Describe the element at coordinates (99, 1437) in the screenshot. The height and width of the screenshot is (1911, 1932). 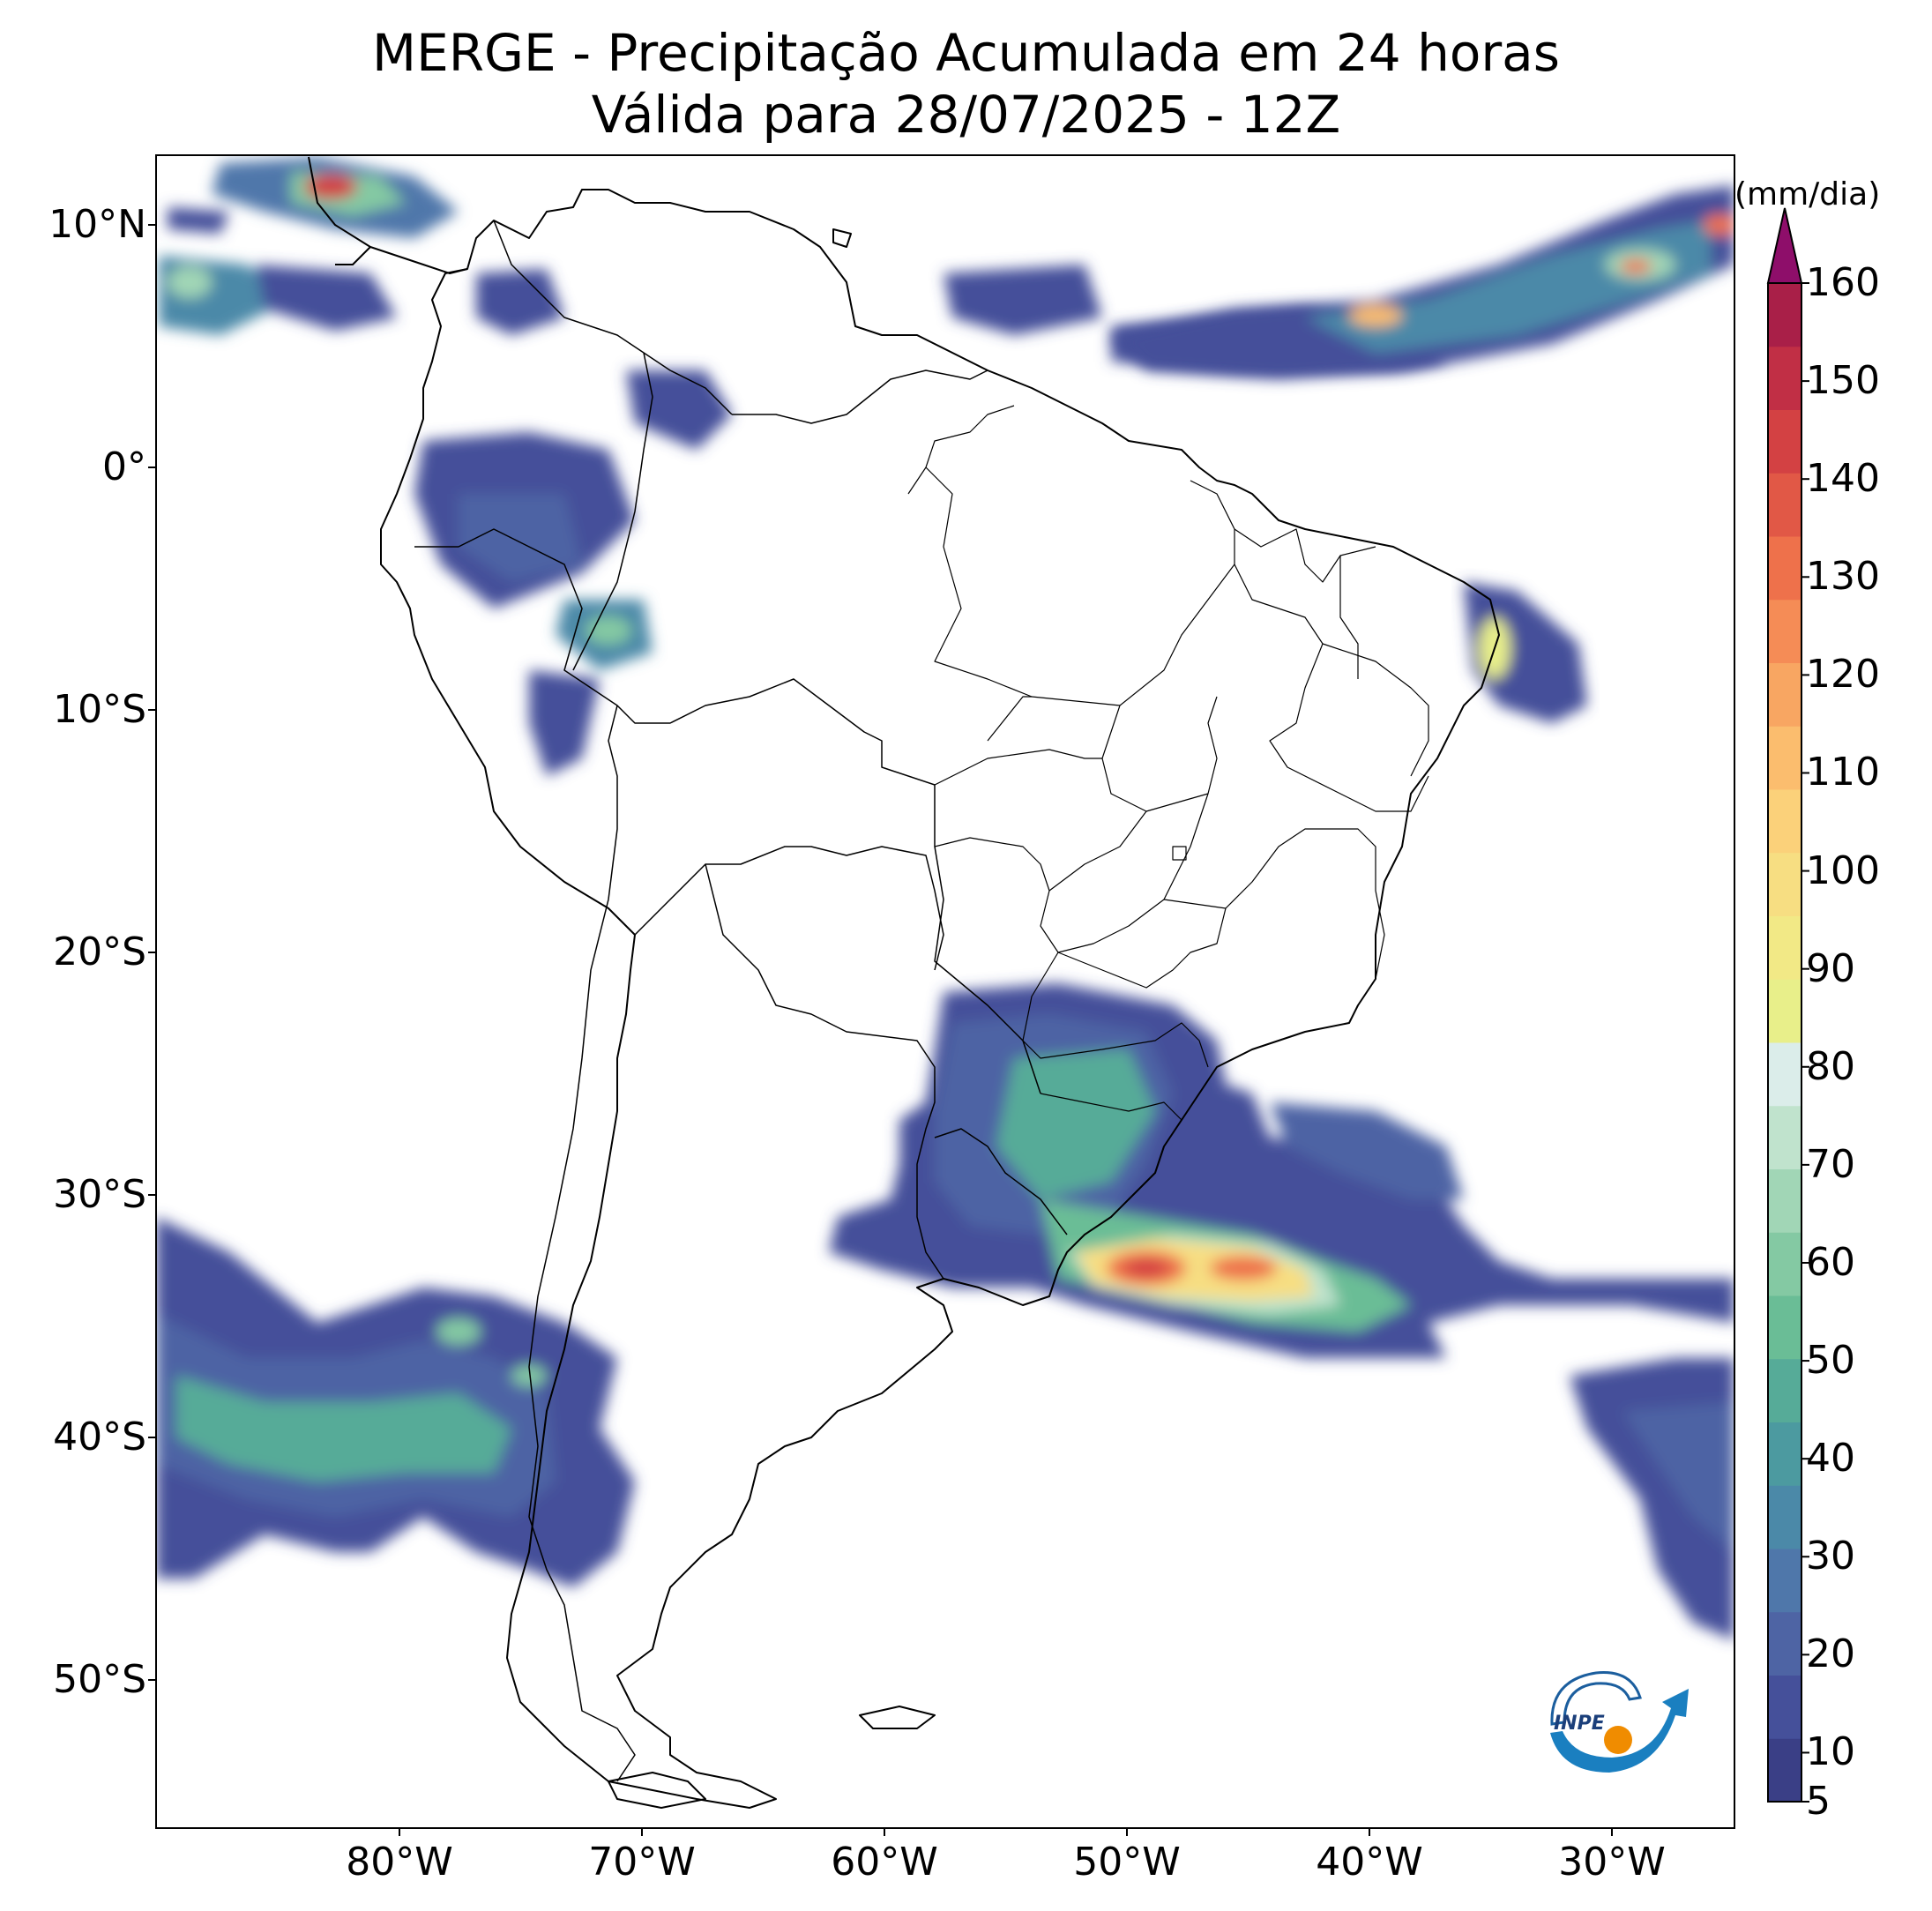
I see `lat-label-40s: 40°S` at that location.